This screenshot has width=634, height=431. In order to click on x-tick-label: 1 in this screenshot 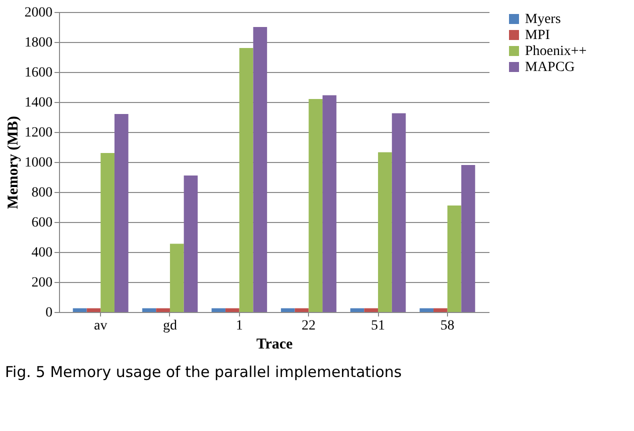, I will do `click(239, 326)`.